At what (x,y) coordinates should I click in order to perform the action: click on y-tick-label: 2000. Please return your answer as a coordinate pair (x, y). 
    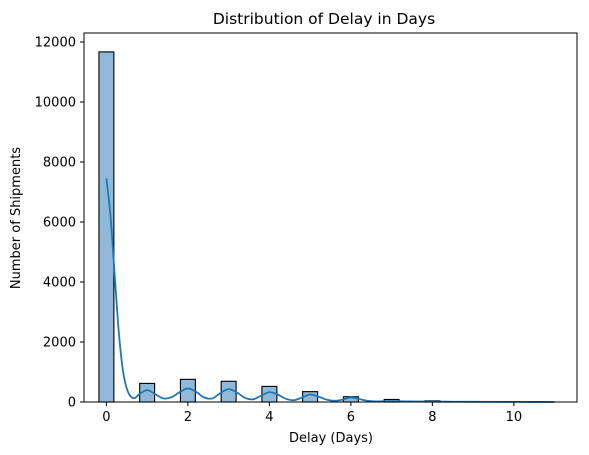
    Looking at the image, I should click on (59, 343).